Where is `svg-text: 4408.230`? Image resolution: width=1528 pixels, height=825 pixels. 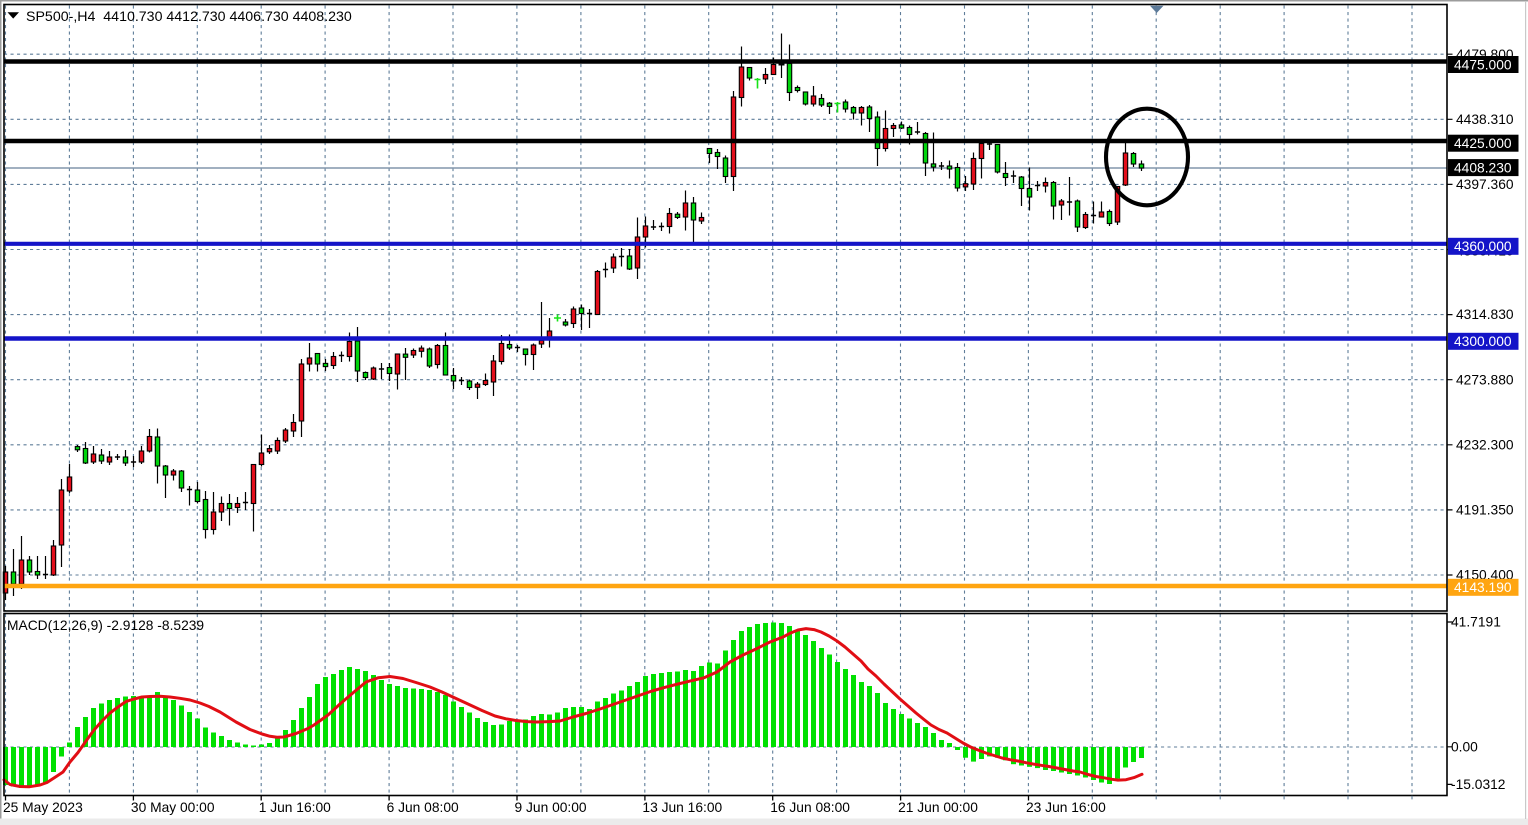 svg-text: 4408.230 is located at coordinates (1483, 167).